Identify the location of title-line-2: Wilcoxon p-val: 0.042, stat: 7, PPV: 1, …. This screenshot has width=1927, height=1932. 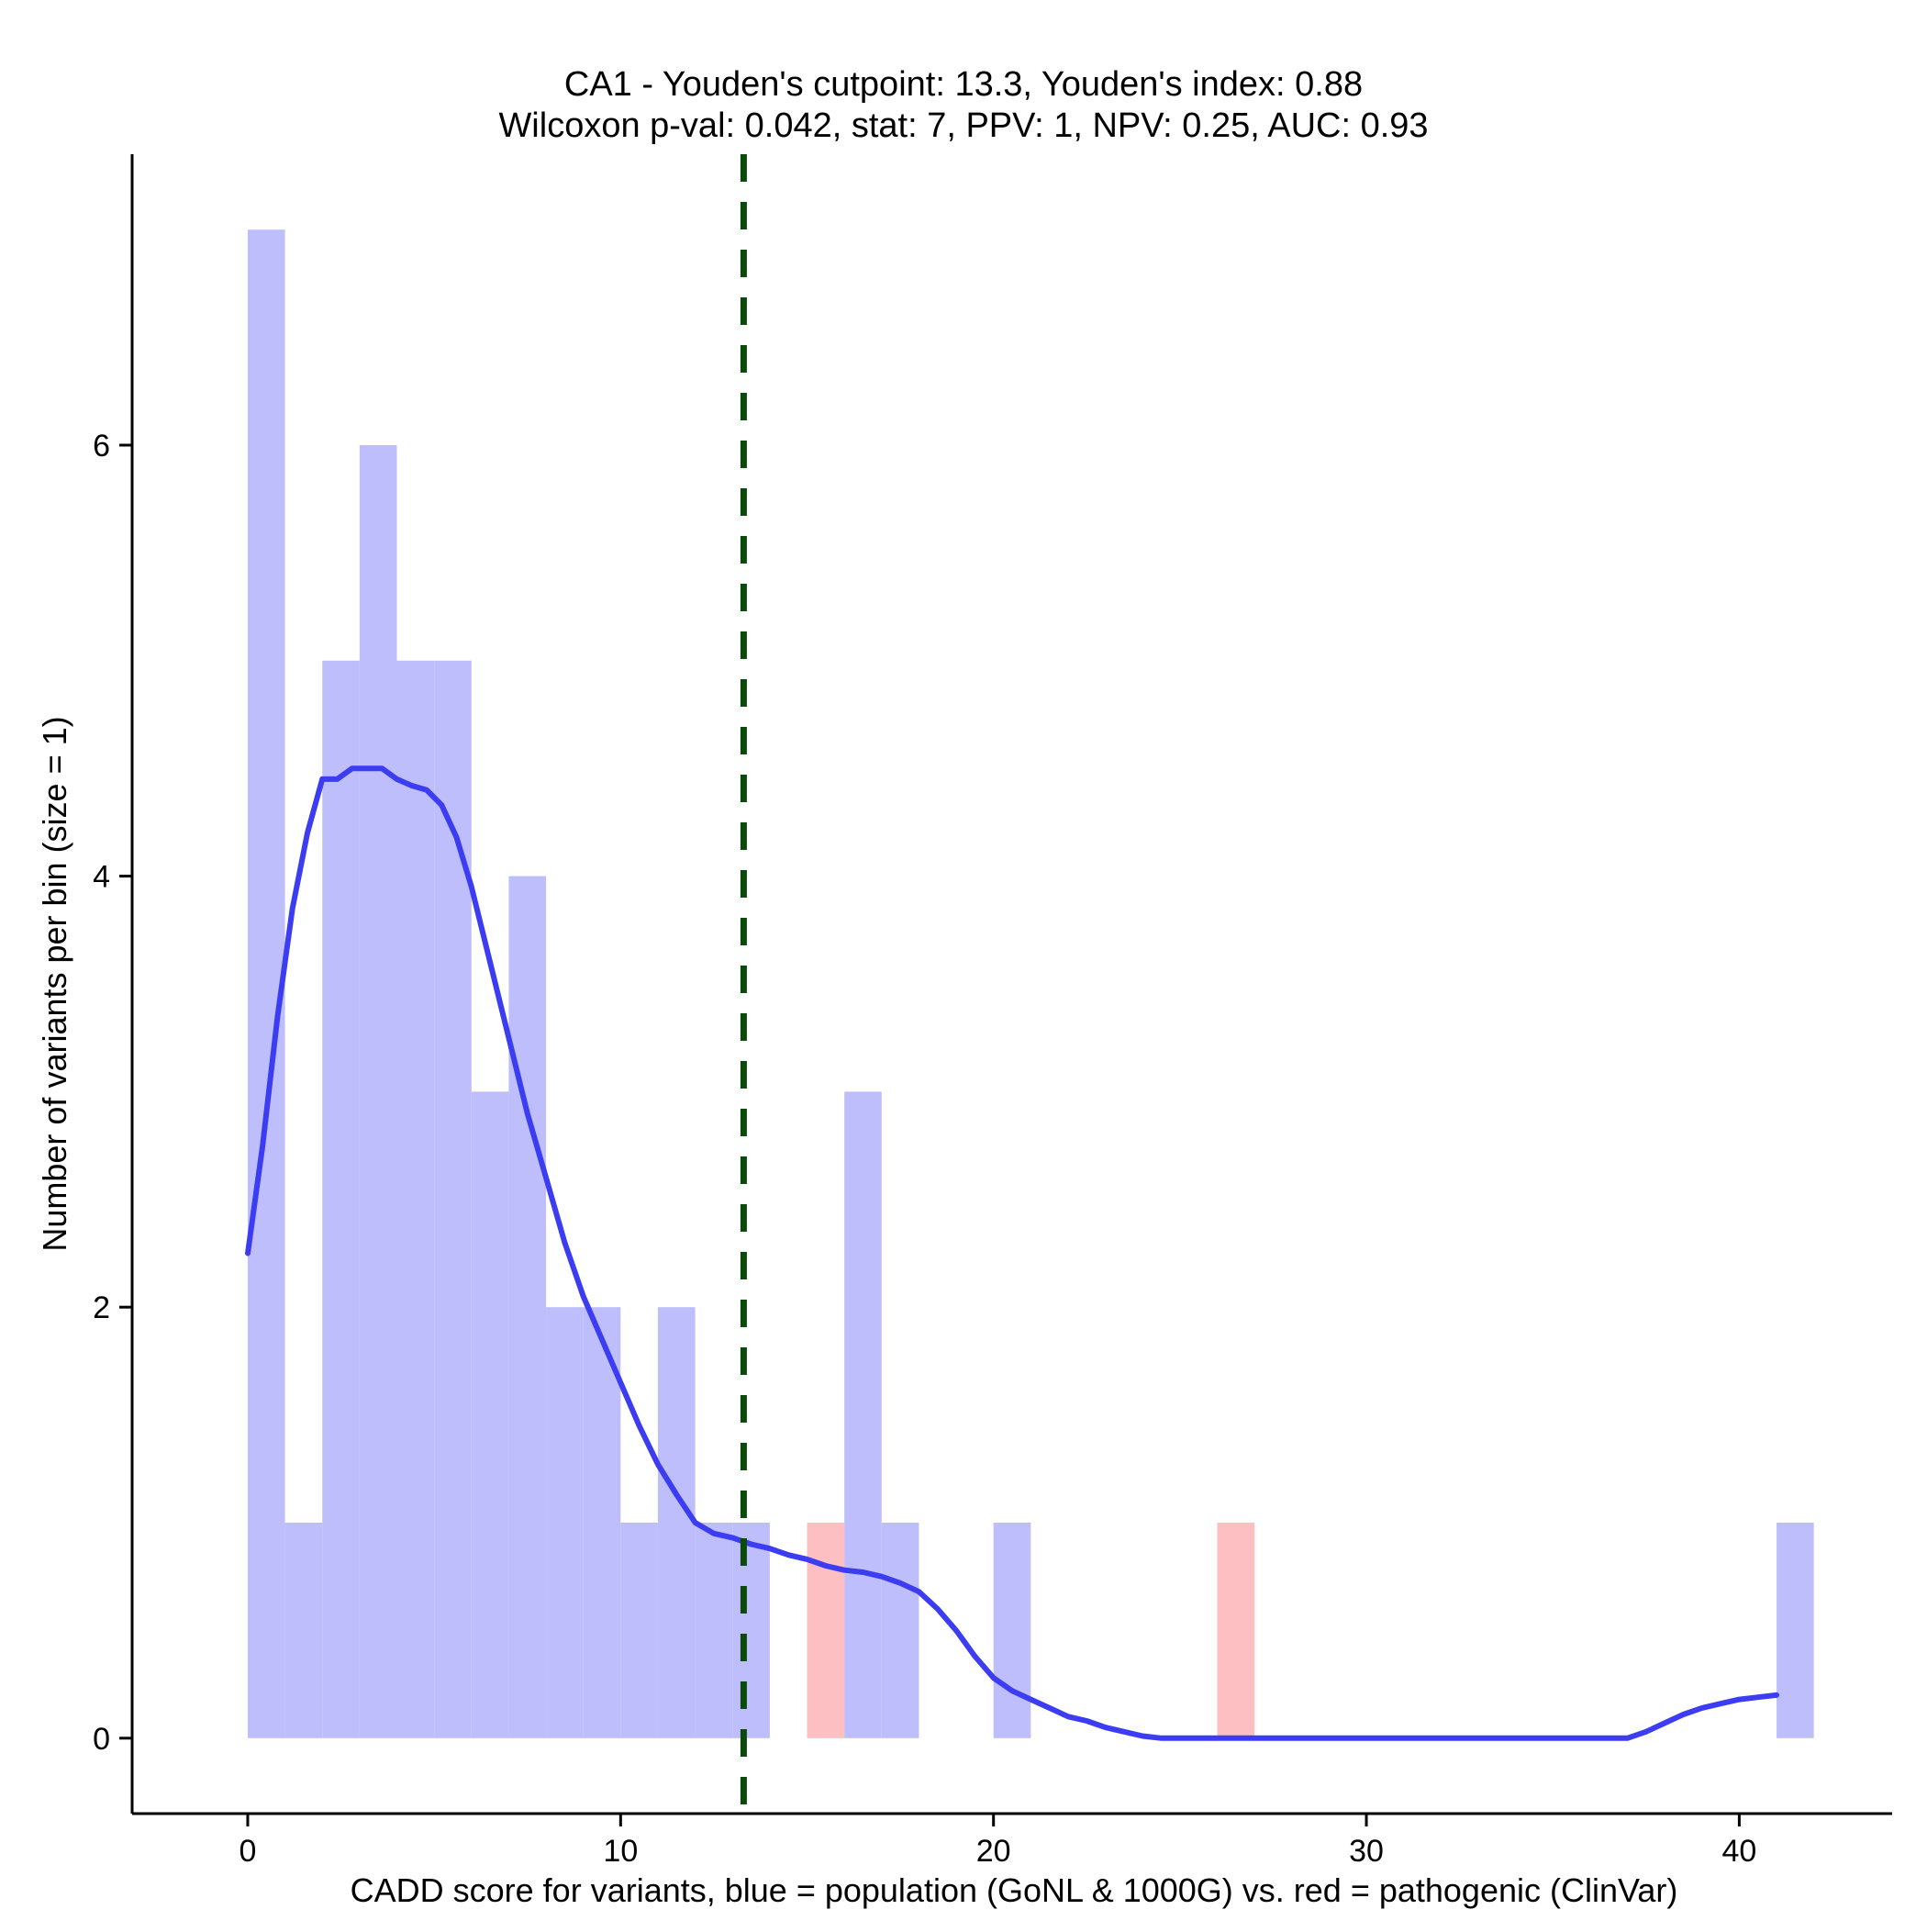
(963, 126).